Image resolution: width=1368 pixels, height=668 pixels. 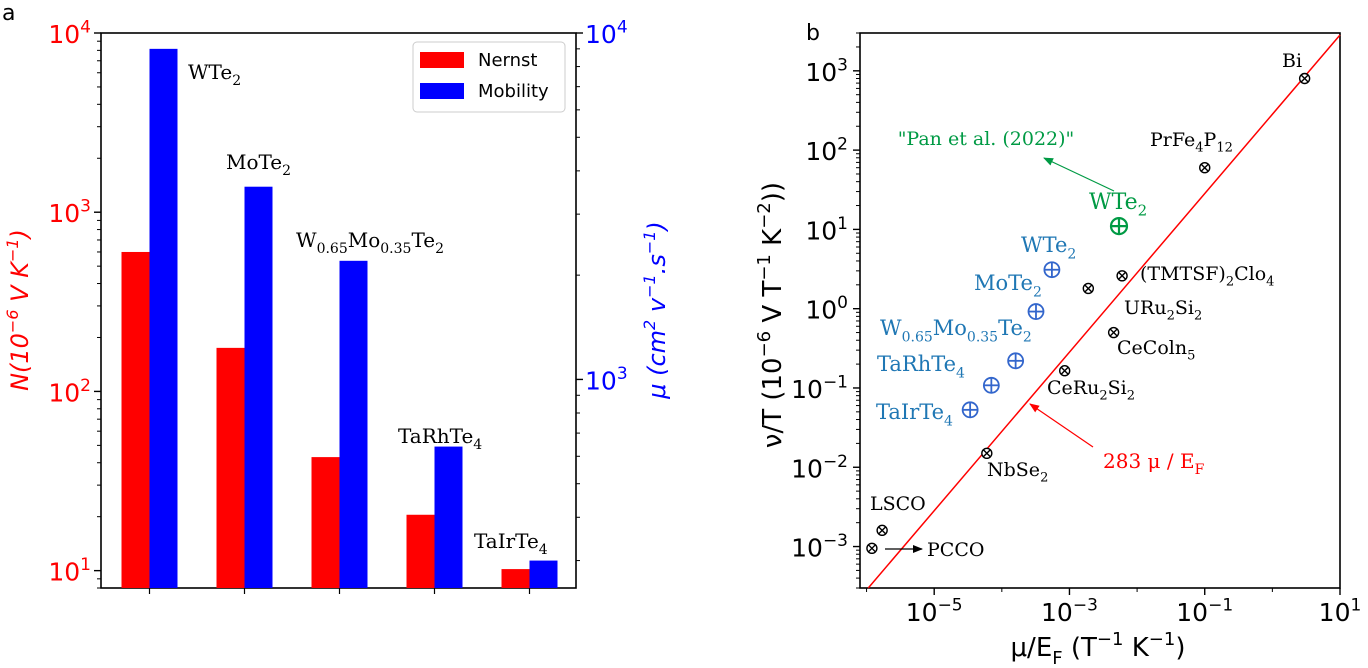 What do you see at coordinates (513, 91) in the screenshot?
I see `legend-label-mobility: Mobility` at bounding box center [513, 91].